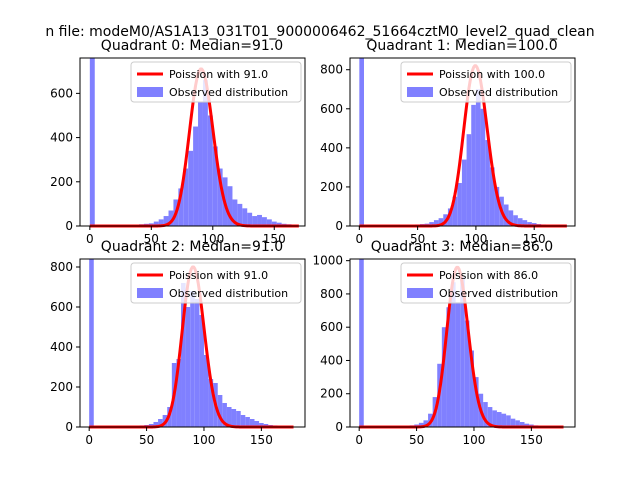  What do you see at coordinates (327, 261) in the screenshot?
I see `y-tick-label: 1000` at bounding box center [327, 261].